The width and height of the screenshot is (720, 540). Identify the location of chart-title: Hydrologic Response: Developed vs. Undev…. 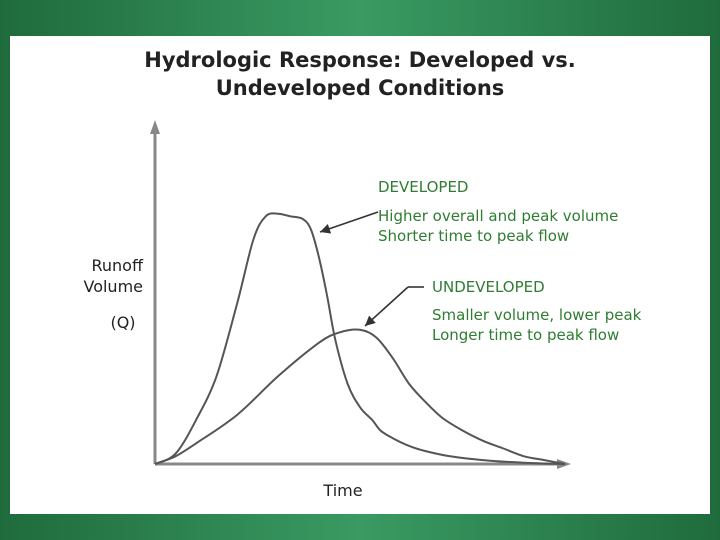
(360, 74).